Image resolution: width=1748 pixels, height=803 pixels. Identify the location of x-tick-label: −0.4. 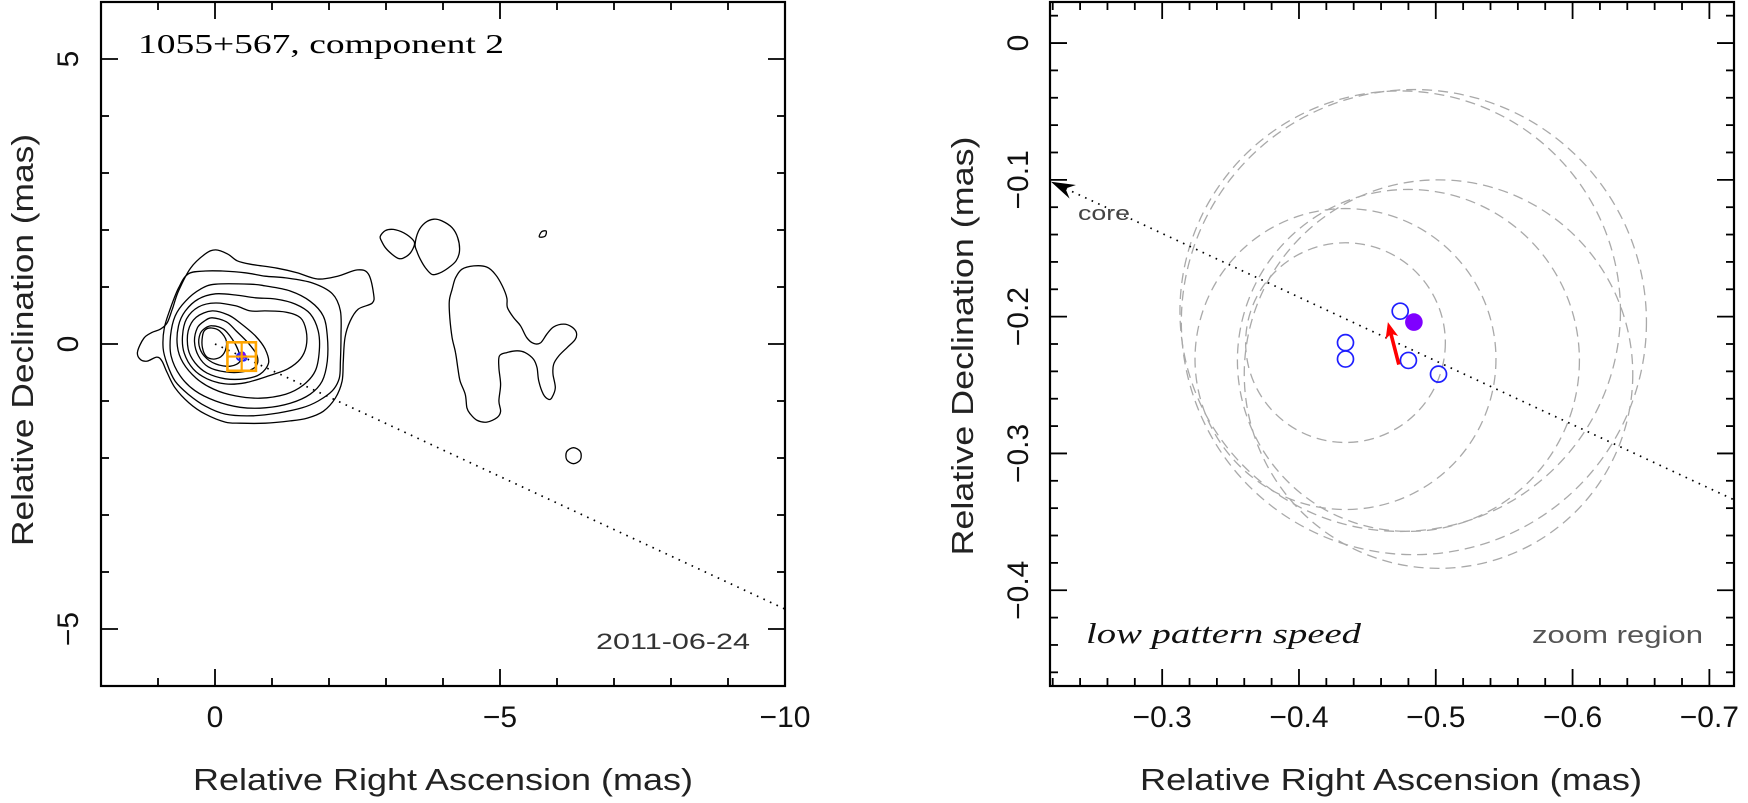
(1298, 717).